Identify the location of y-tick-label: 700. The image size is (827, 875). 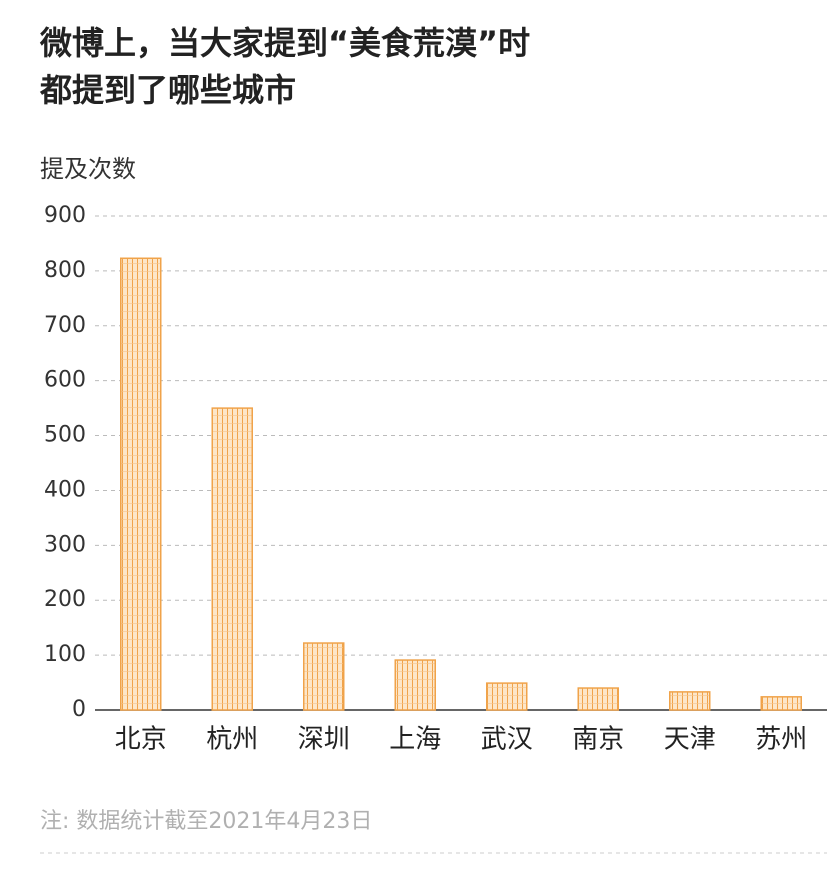
(65, 325).